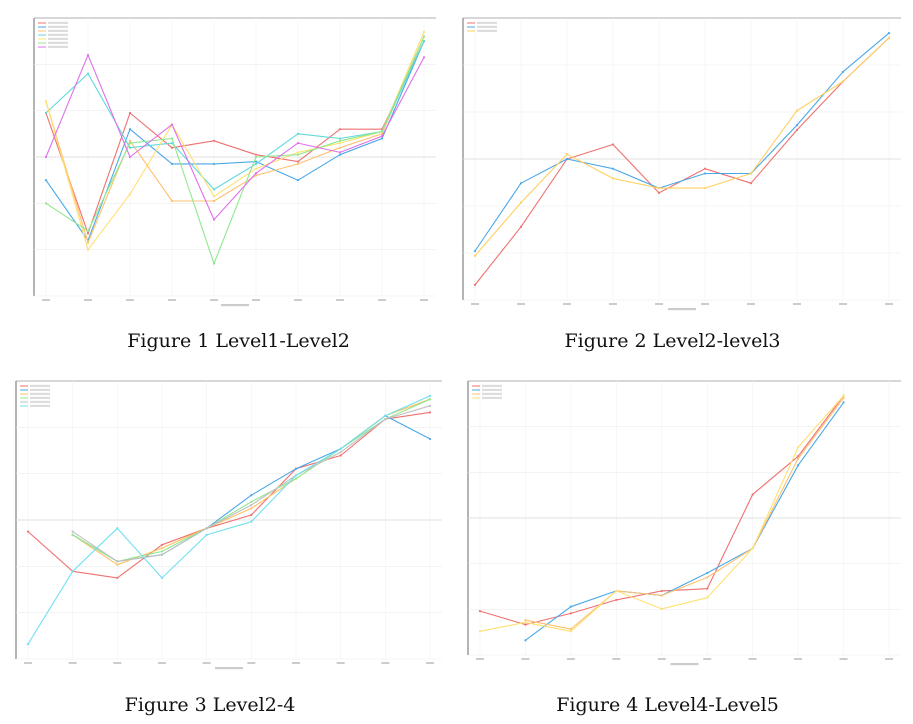 This screenshot has height=724, width=913. Describe the element at coordinates (210, 705) in the screenshot. I see `figure-caption-3: Figure 3 Level2-4` at that location.